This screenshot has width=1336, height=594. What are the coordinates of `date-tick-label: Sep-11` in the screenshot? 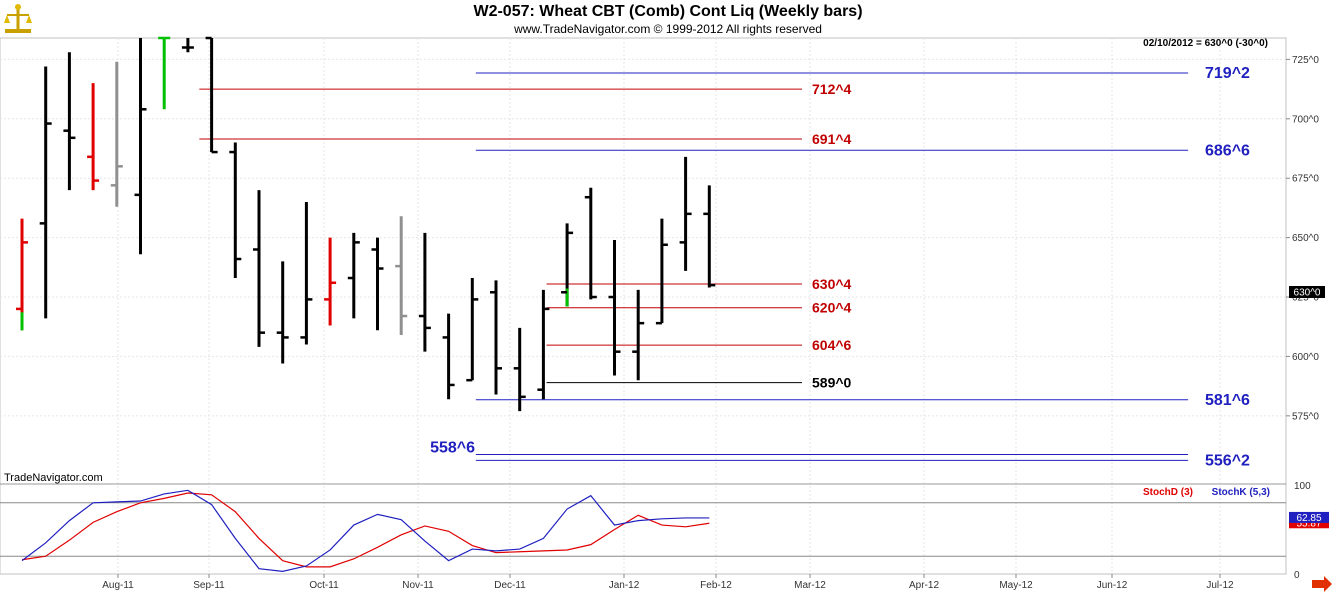 It's located at (209, 585).